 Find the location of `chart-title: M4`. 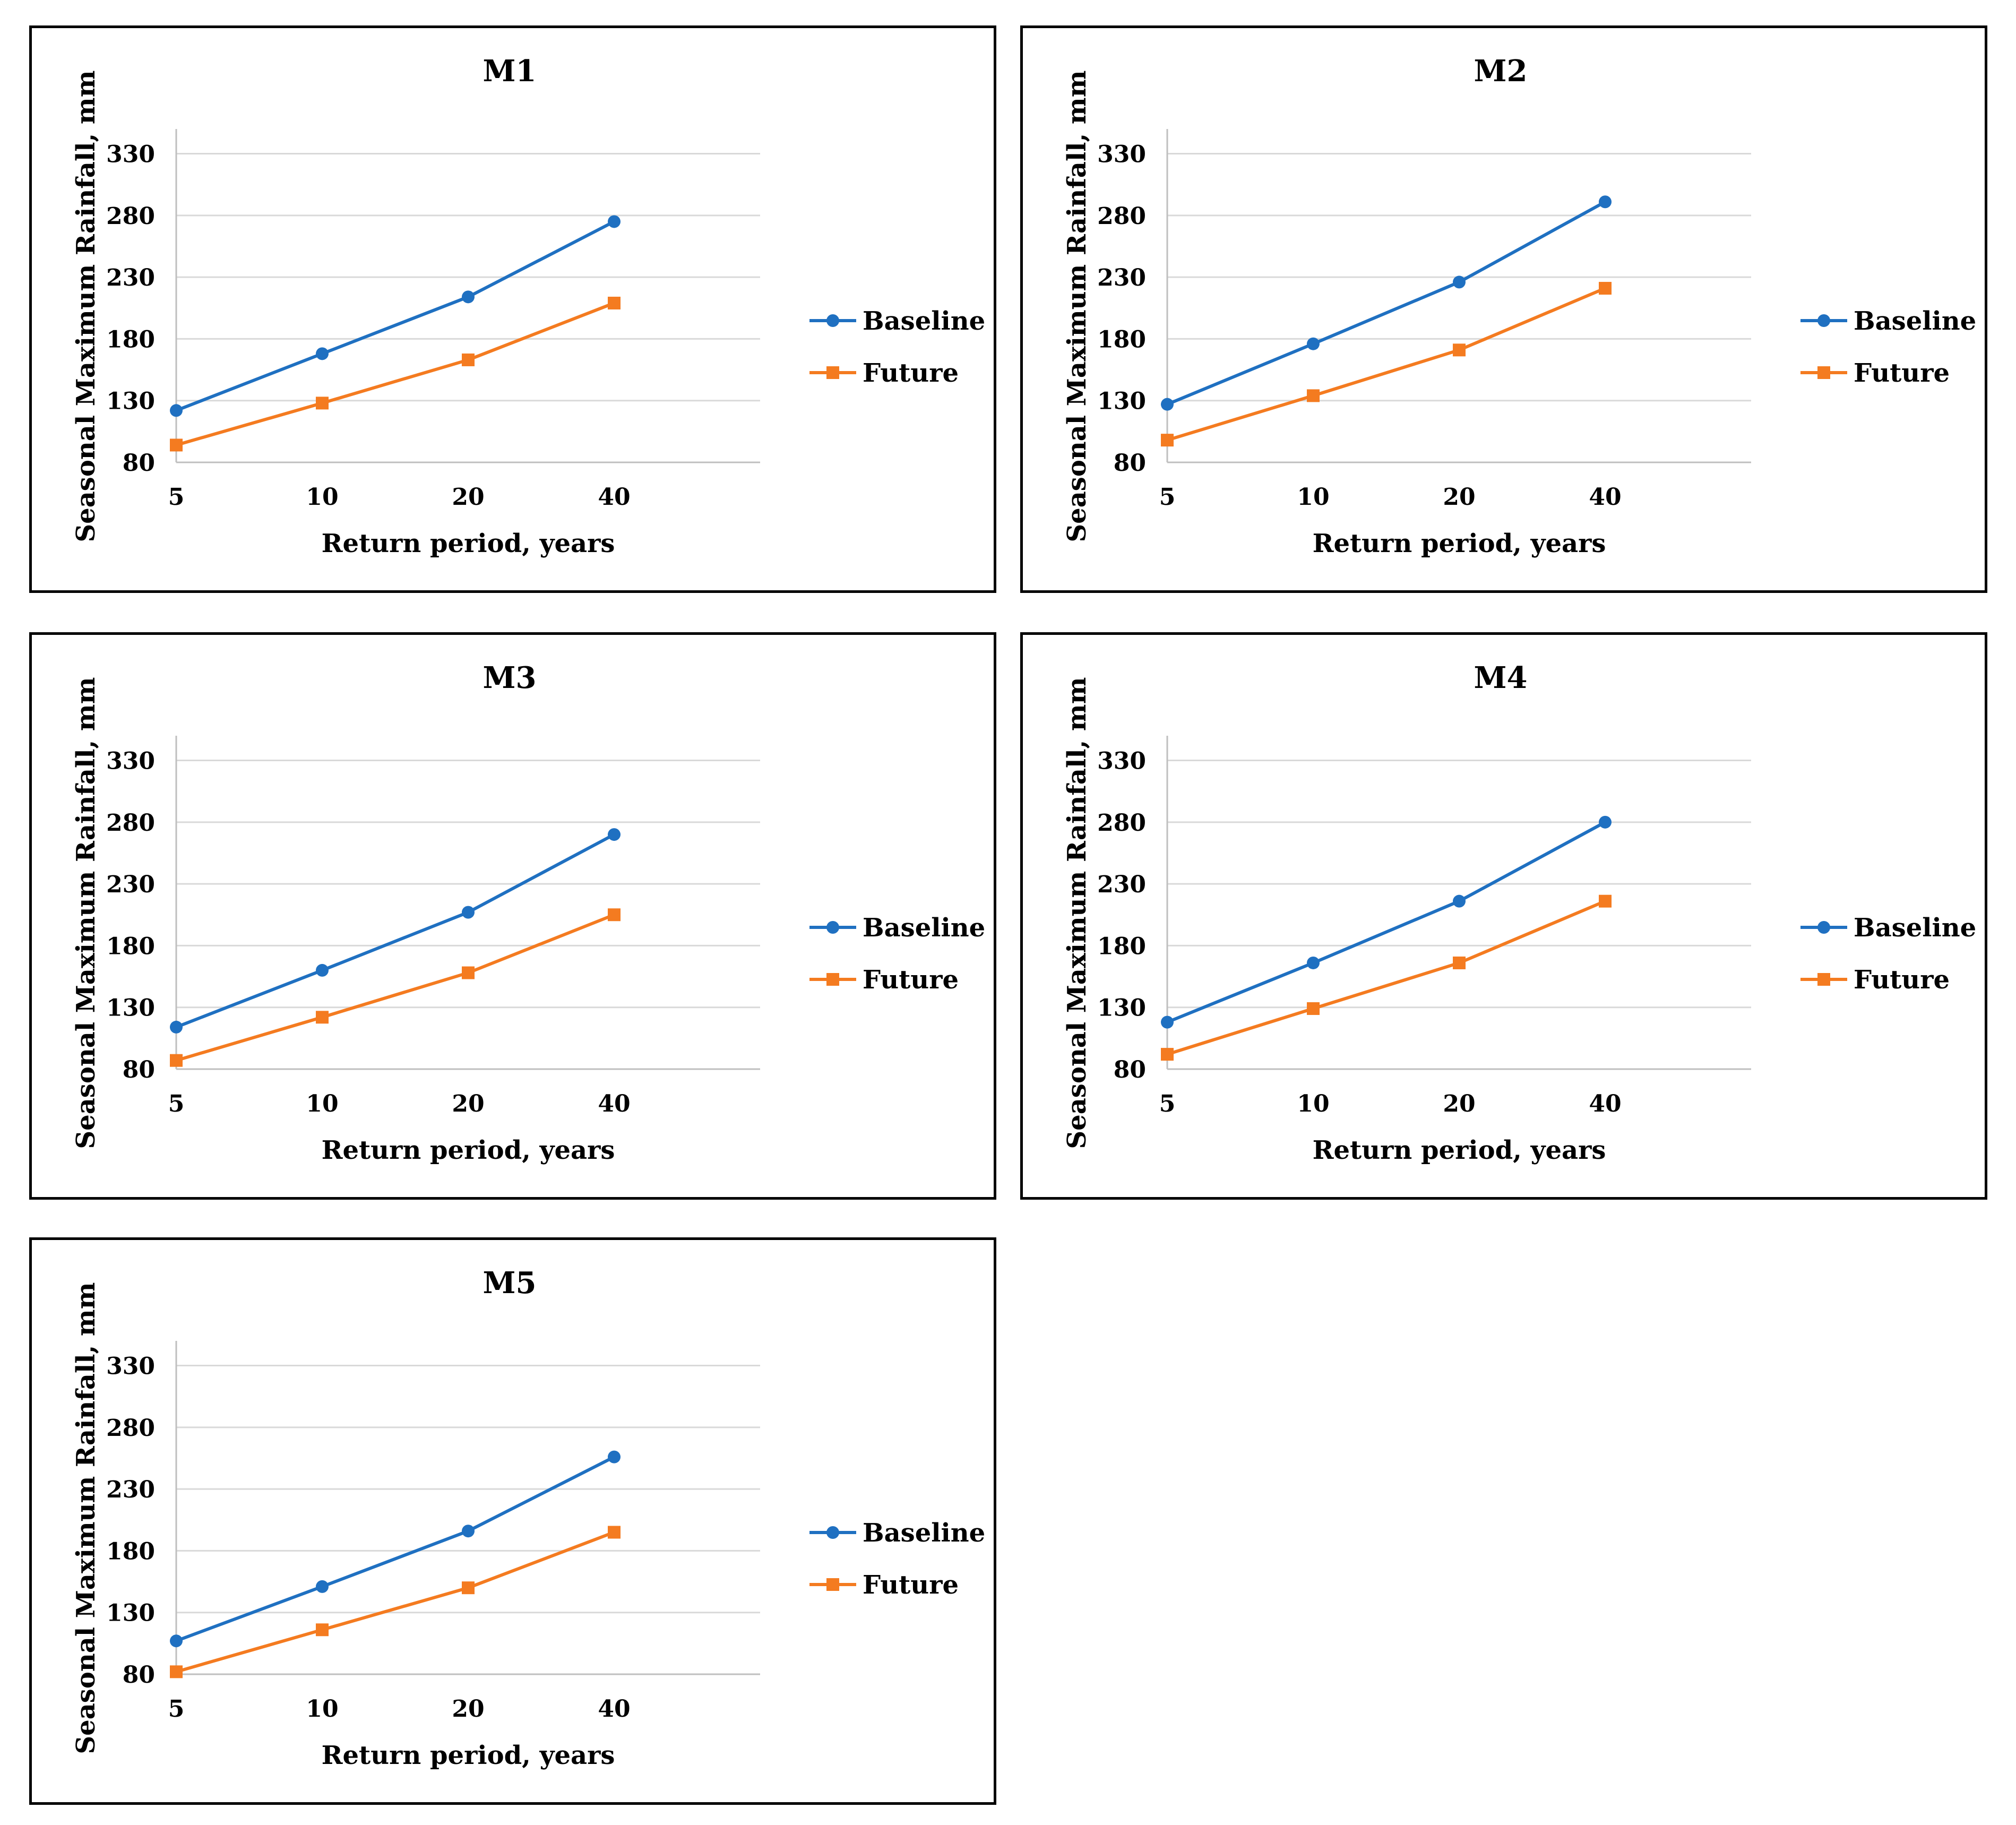

chart-title: M4 is located at coordinates (1501, 677).